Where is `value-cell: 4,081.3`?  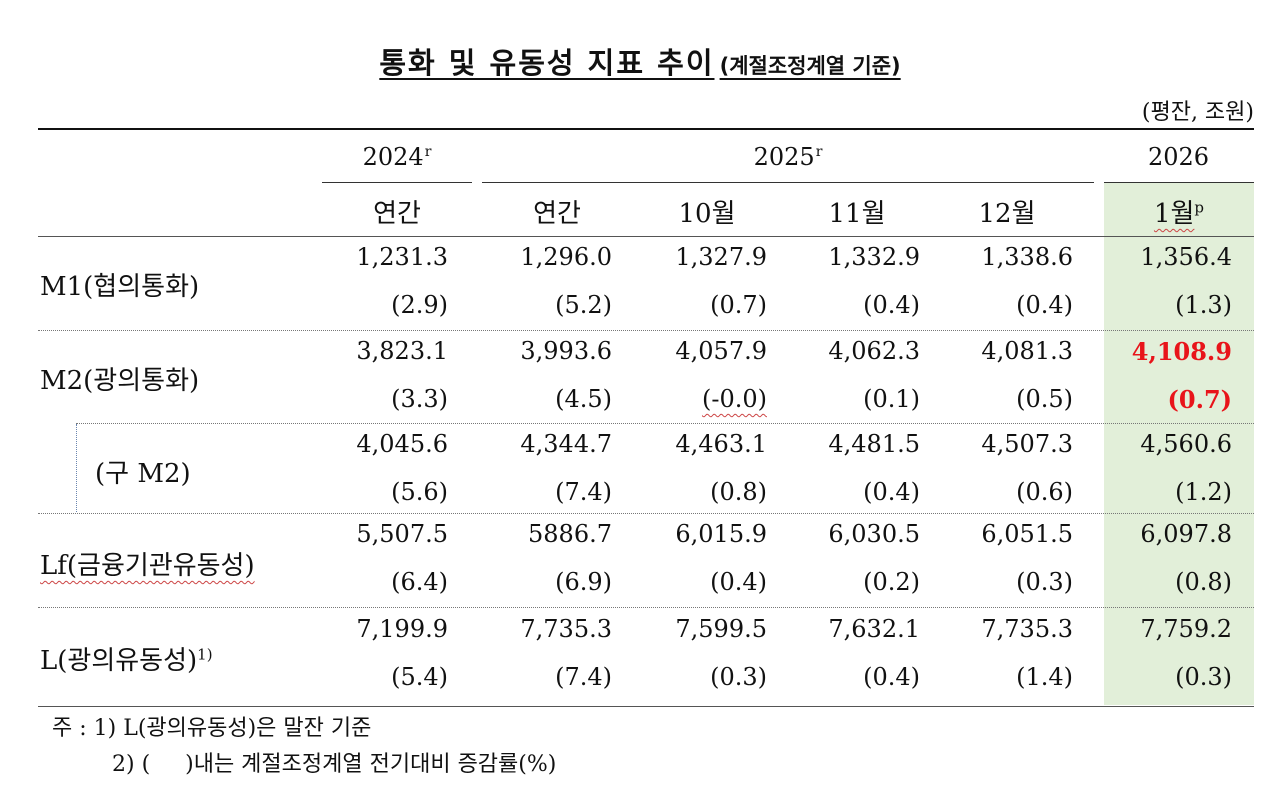 value-cell: 4,081.3 is located at coordinates (1027, 351).